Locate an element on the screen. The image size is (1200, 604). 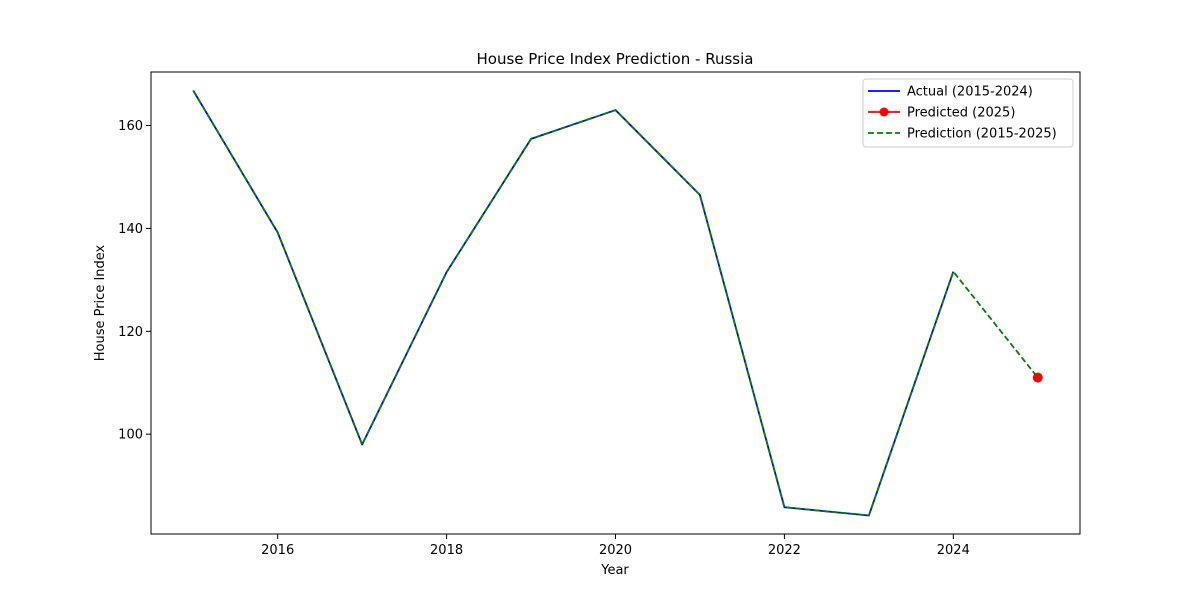
y-tick-label-100: 100 is located at coordinates (130, 435).